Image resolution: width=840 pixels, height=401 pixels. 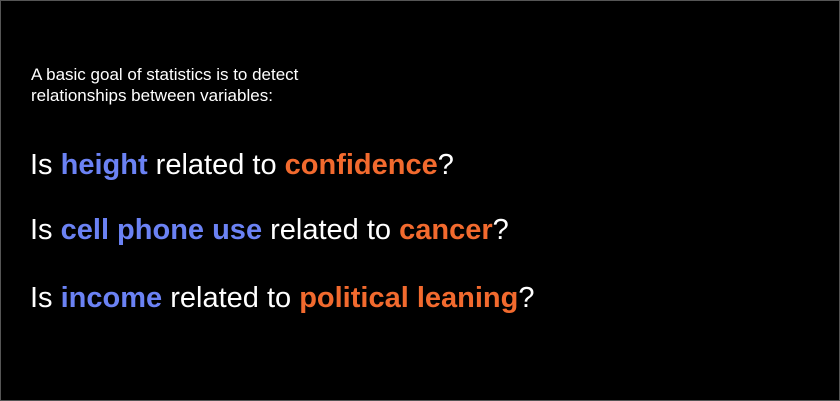 What do you see at coordinates (361, 165) in the screenshot?
I see `variable-b: confidence` at bounding box center [361, 165].